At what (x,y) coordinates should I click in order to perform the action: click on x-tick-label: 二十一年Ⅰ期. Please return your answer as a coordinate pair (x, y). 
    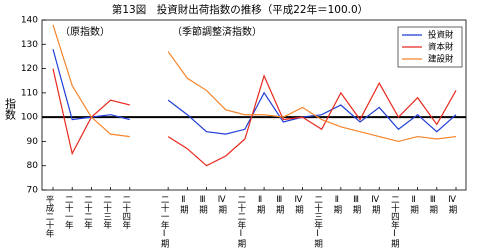
    Looking at the image, I should click on (164, 221).